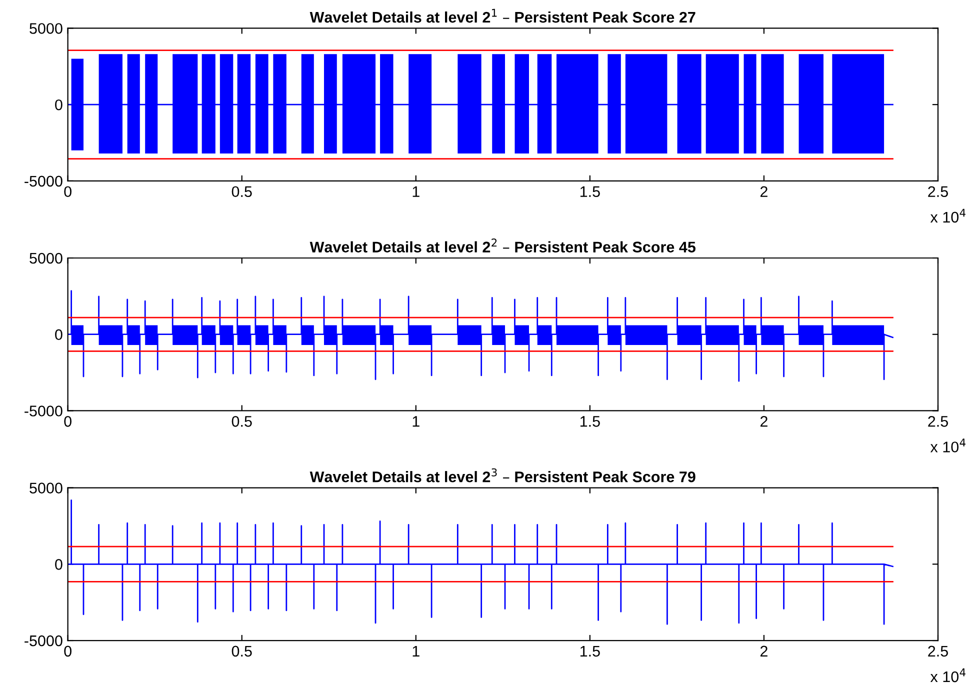 Image resolution: width=969 pixels, height=688 pixels. What do you see at coordinates (503, 15) in the screenshot?
I see `chart-title: Wavelet Details at level 2$^{1}$ – Persistent Peak Score 27` at bounding box center [503, 15].